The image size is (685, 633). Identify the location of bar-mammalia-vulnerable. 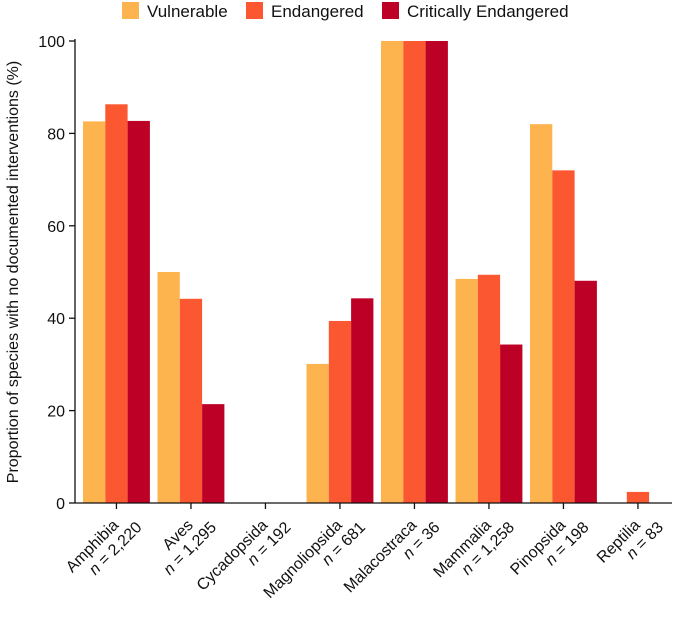
(466, 390).